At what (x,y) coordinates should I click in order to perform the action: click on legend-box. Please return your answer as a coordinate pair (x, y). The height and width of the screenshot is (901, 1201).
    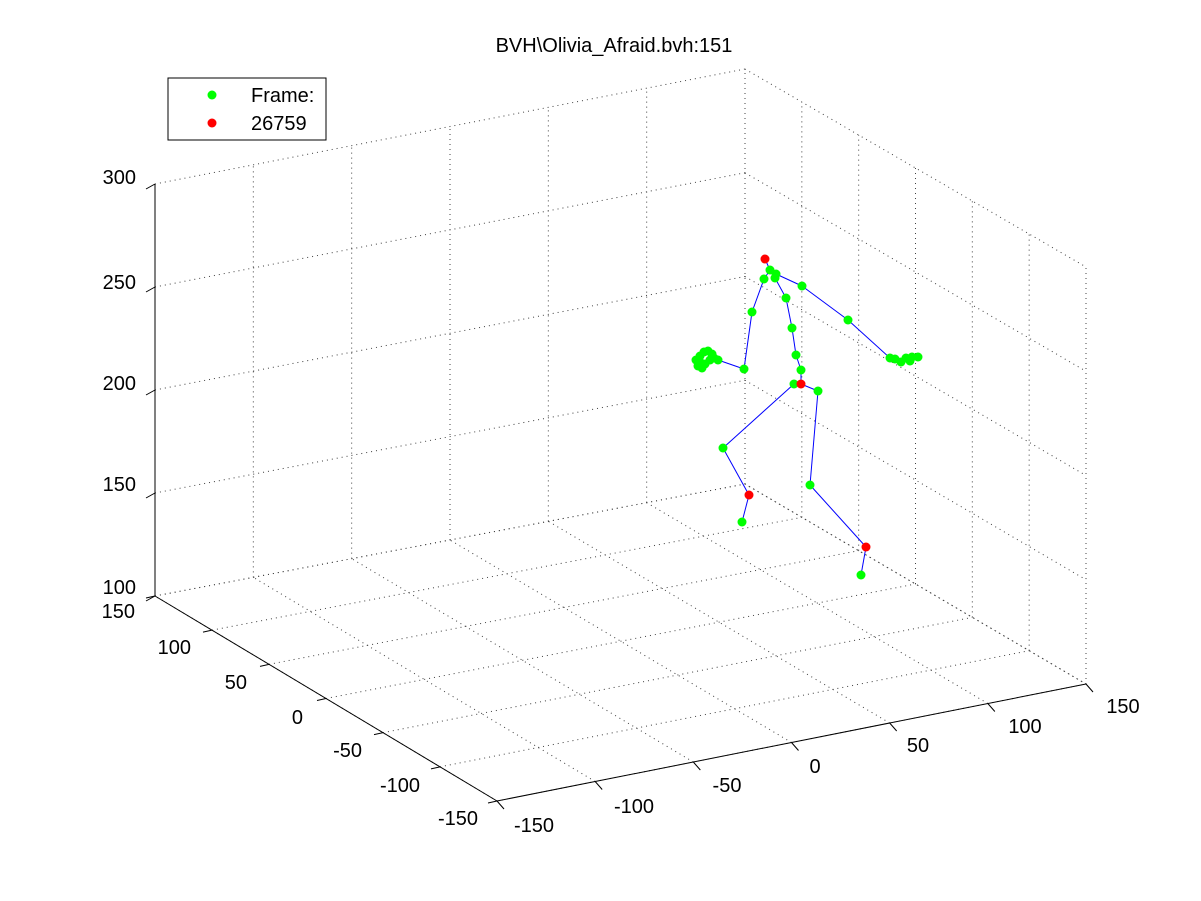
    Looking at the image, I should click on (247, 109).